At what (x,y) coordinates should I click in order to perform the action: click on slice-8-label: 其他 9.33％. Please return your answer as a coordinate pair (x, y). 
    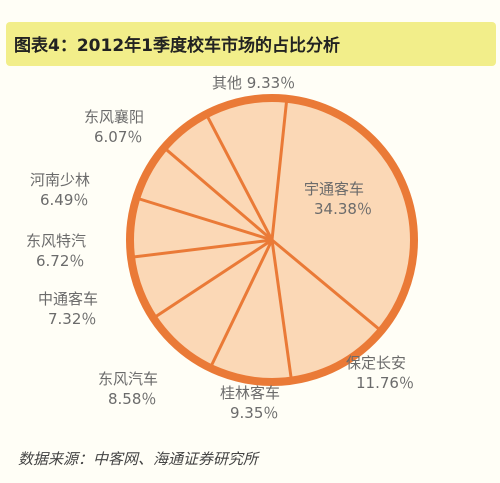
    Looking at the image, I should click on (253, 83).